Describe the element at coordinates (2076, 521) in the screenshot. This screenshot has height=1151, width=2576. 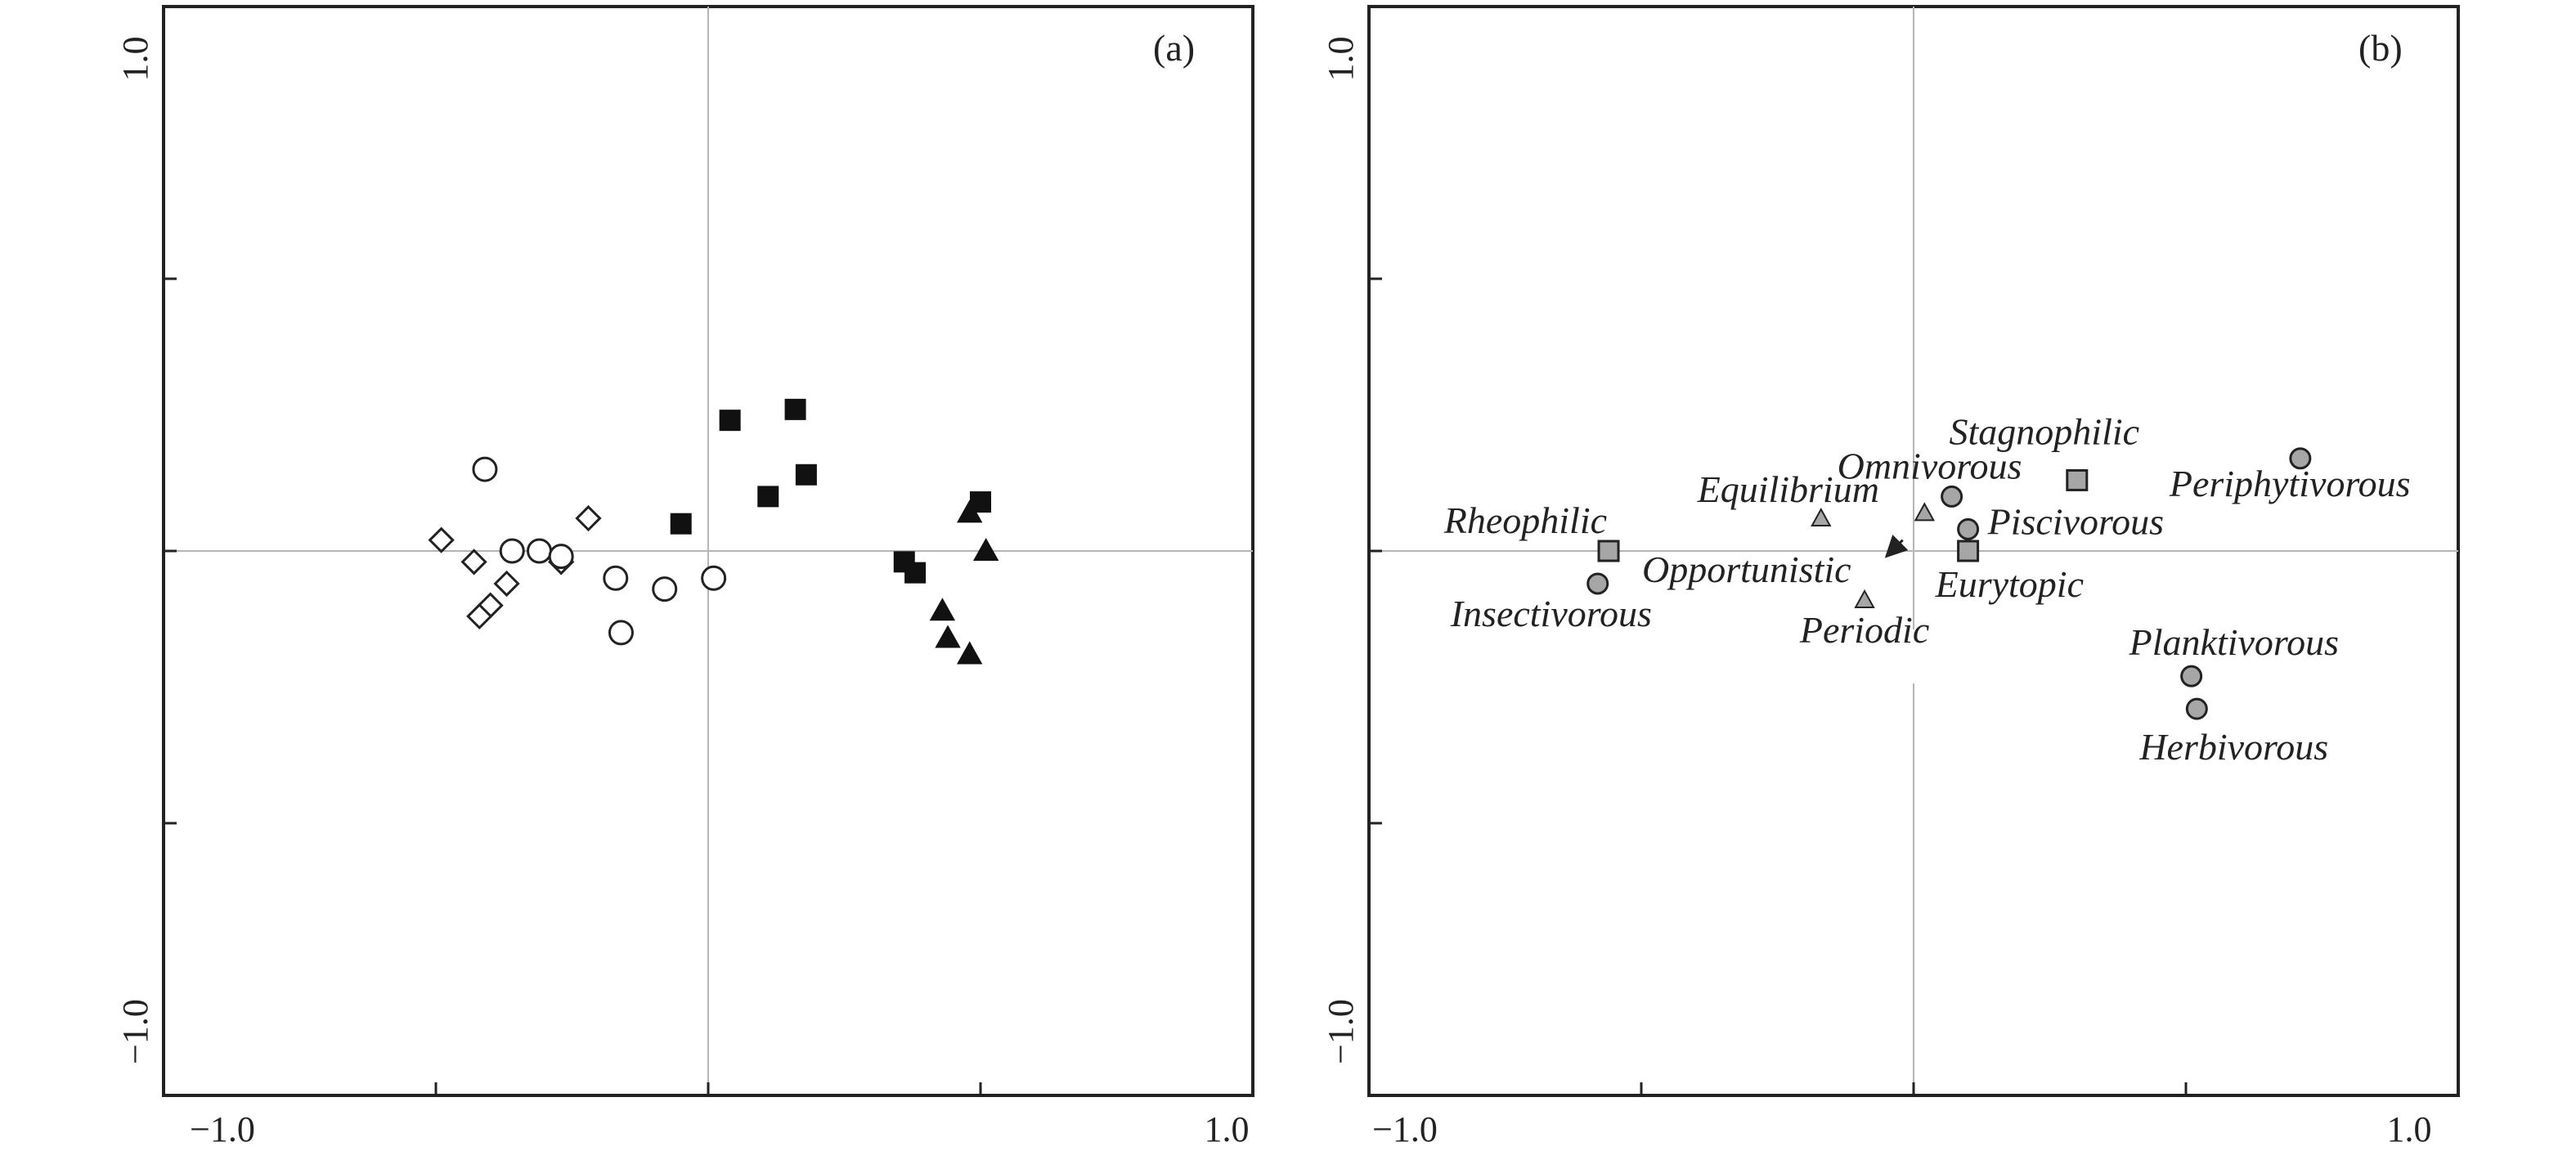
I see `trait-label: Piscivorous` at that location.